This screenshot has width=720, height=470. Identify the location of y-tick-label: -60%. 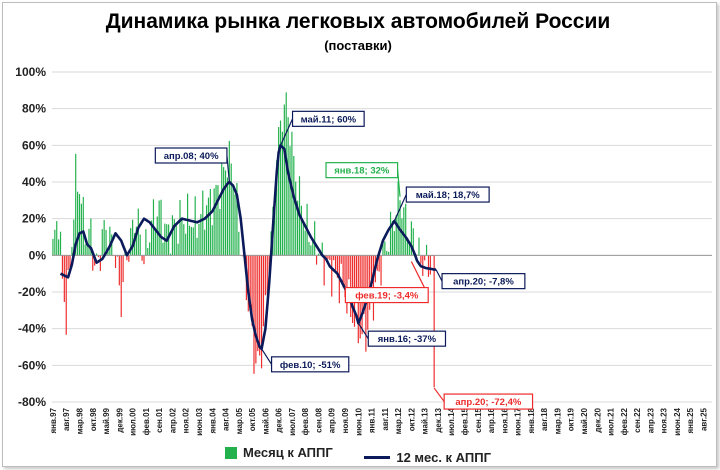
(32, 365).